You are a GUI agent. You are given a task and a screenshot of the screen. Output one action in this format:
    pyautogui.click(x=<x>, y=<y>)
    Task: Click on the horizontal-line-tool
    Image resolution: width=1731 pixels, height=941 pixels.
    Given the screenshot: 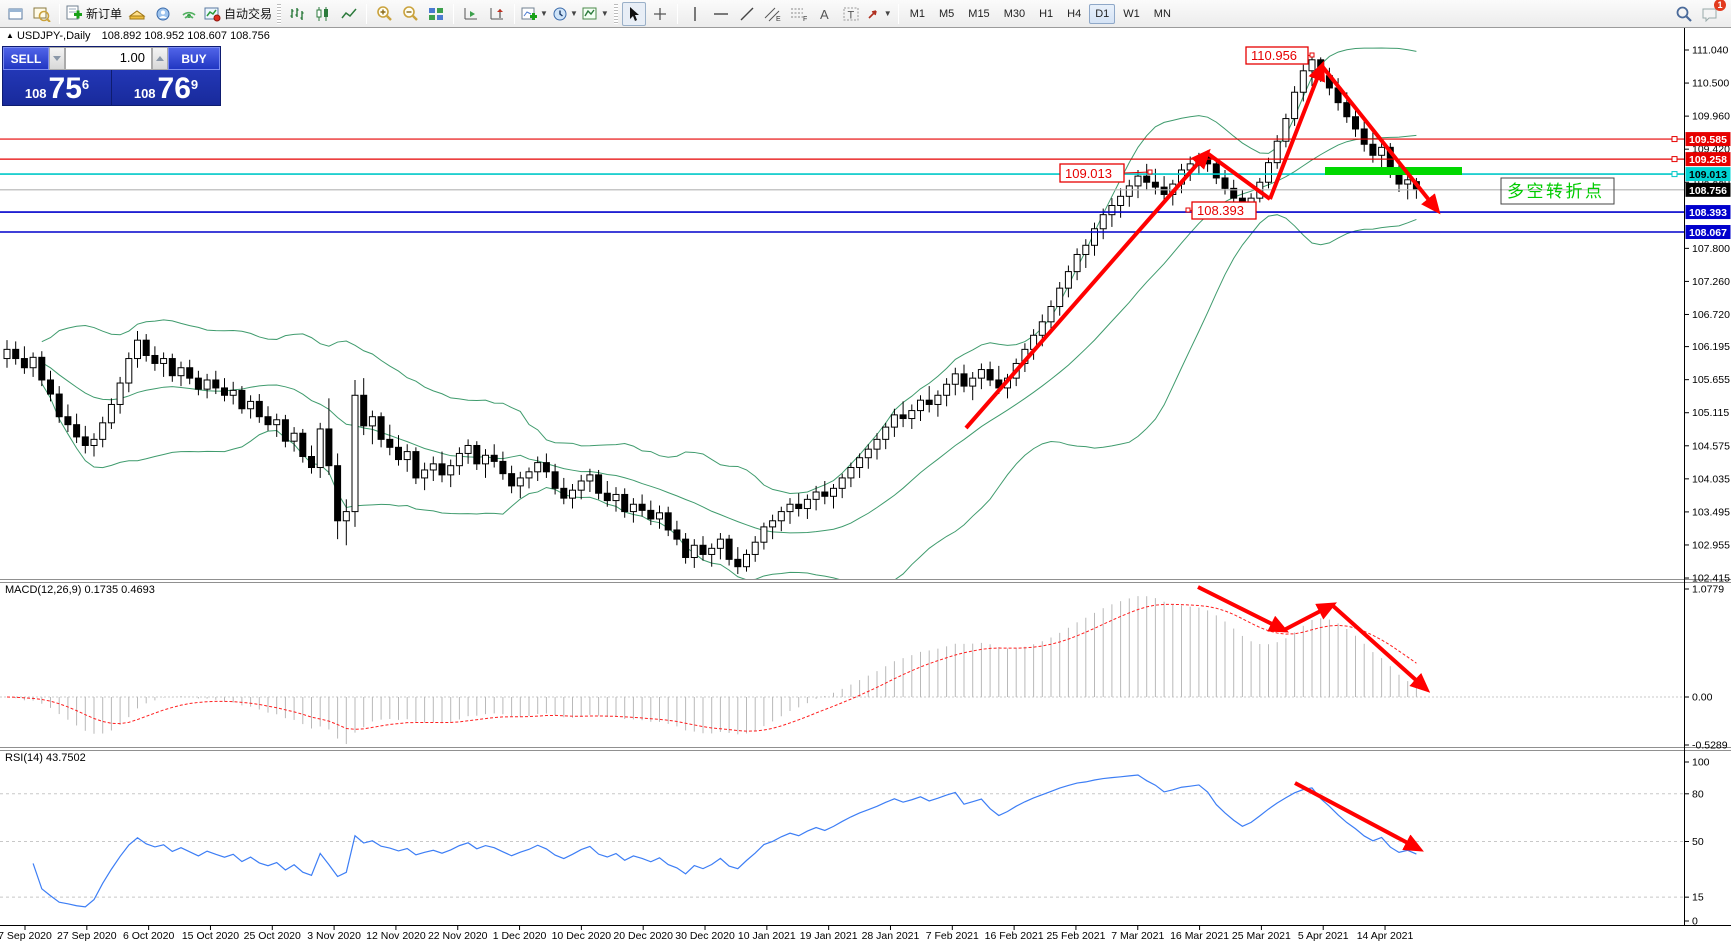 What is the action you would take?
    pyautogui.click(x=721, y=14)
    